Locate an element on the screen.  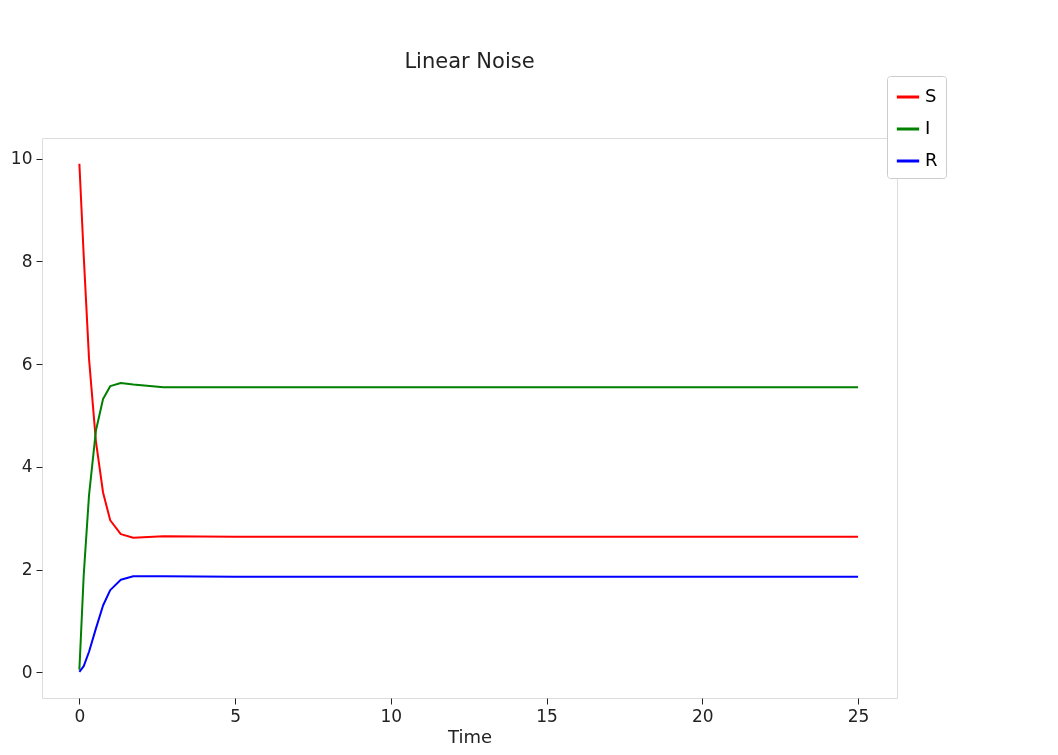
y-tick-label: 2 is located at coordinates (27, 569).